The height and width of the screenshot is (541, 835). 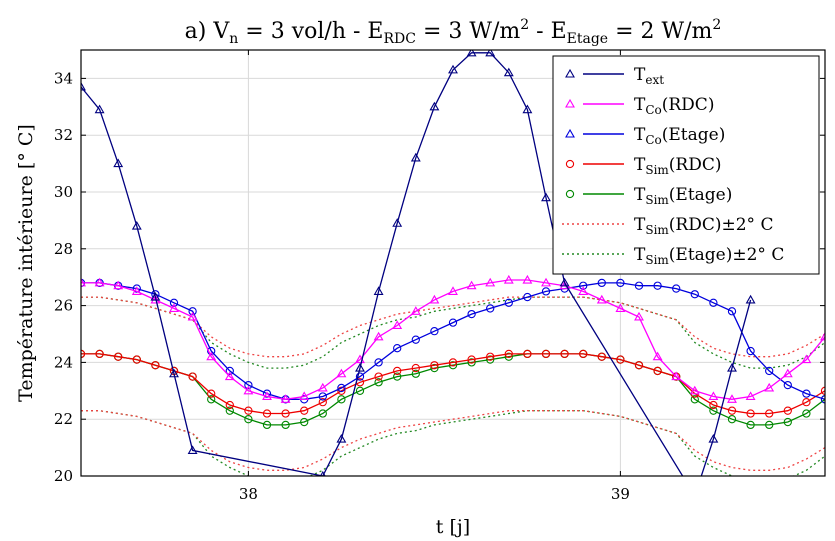 I want to click on legend-label: TCo(RDC), so click(x=674, y=106).